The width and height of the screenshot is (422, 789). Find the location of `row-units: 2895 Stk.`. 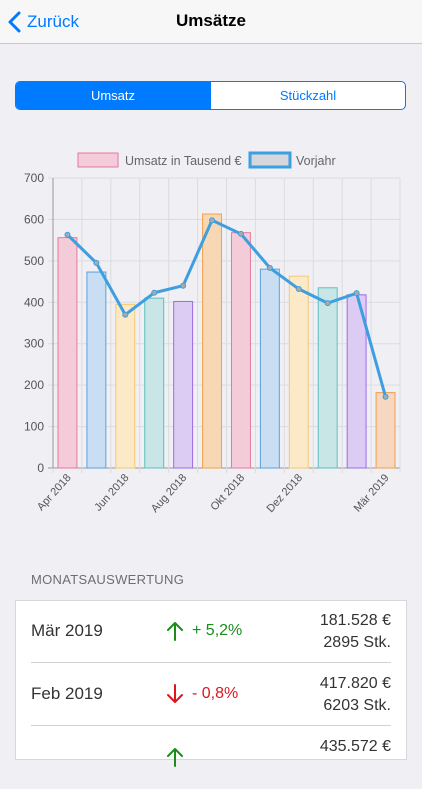

row-units: 2895 Stk. is located at coordinates (357, 642).